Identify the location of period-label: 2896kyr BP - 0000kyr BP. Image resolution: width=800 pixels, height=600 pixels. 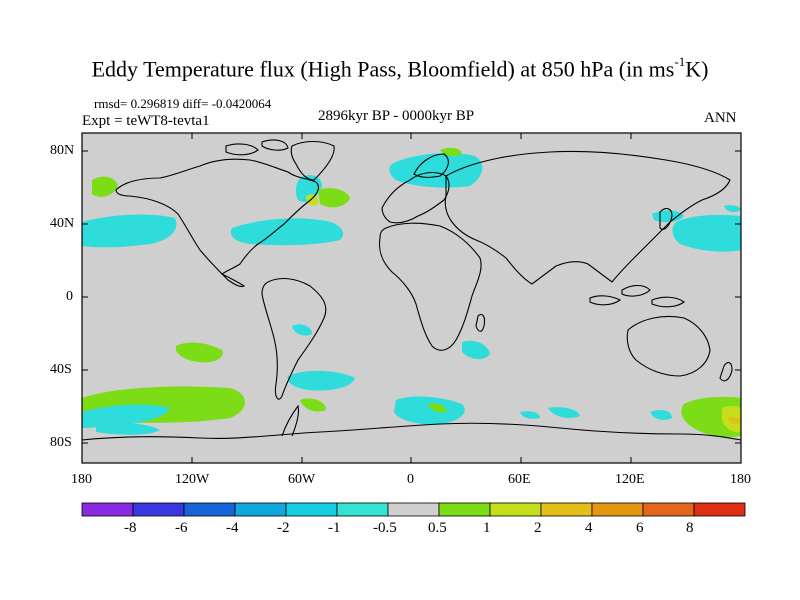
(396, 116).